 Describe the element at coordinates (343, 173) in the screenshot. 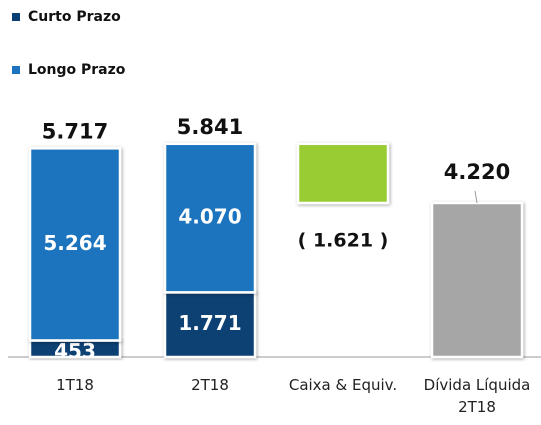

I see `adjustment-bar` at that location.